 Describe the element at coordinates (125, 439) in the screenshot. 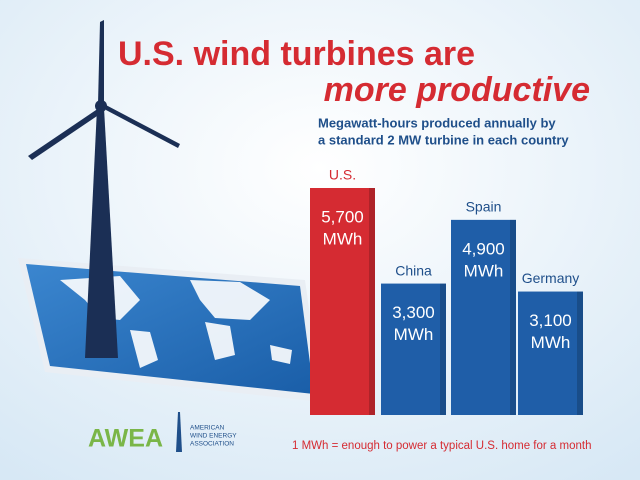

I see `logo-name: AWEA` at that location.